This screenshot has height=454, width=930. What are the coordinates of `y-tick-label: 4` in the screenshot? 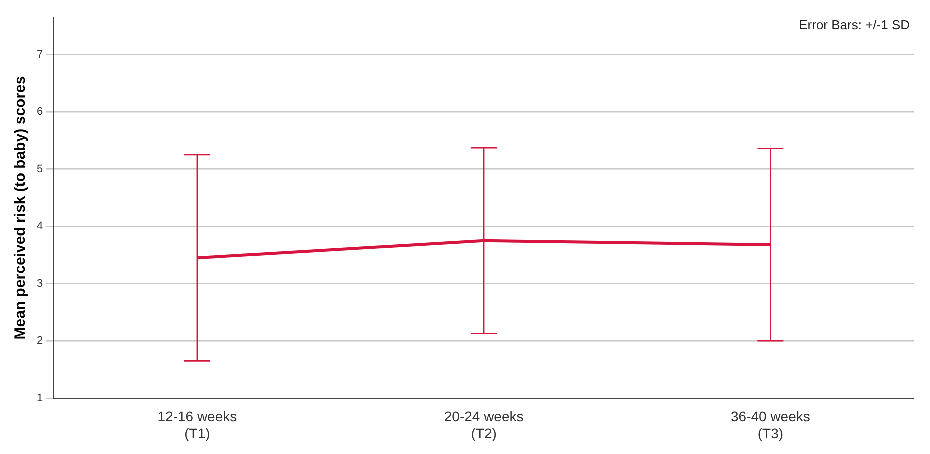 It's located at (40, 226).